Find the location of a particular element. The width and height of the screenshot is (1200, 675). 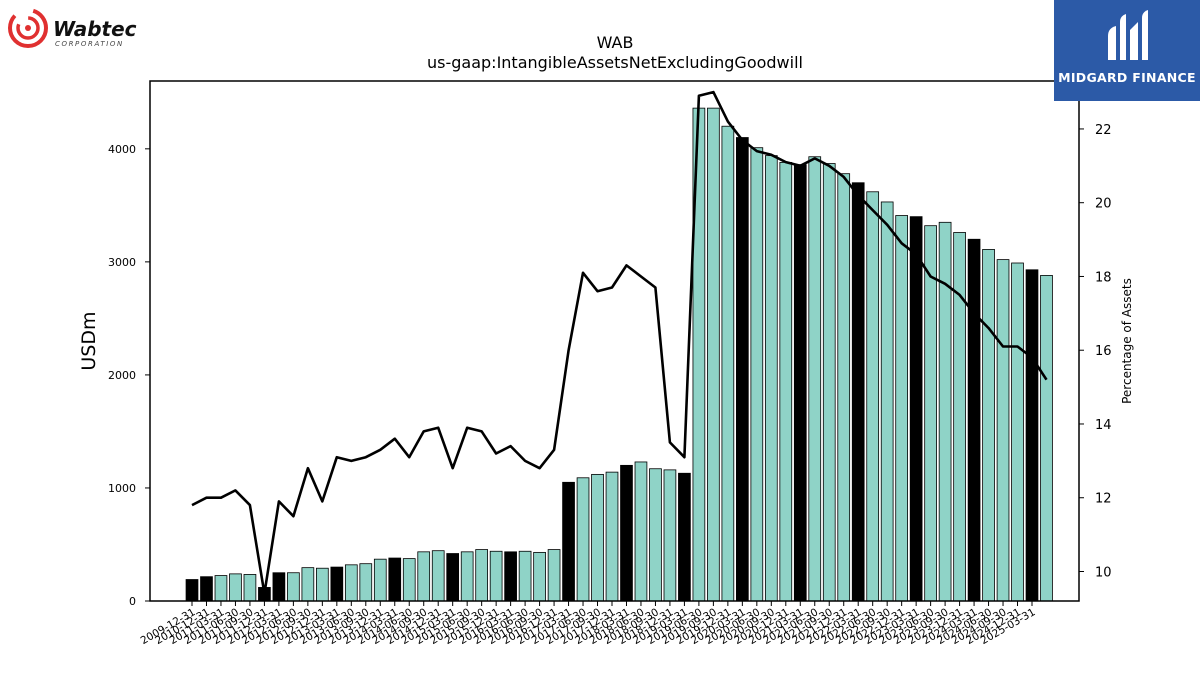

y2-axis-label: Percentage of Assets is located at coordinates (1127, 341).